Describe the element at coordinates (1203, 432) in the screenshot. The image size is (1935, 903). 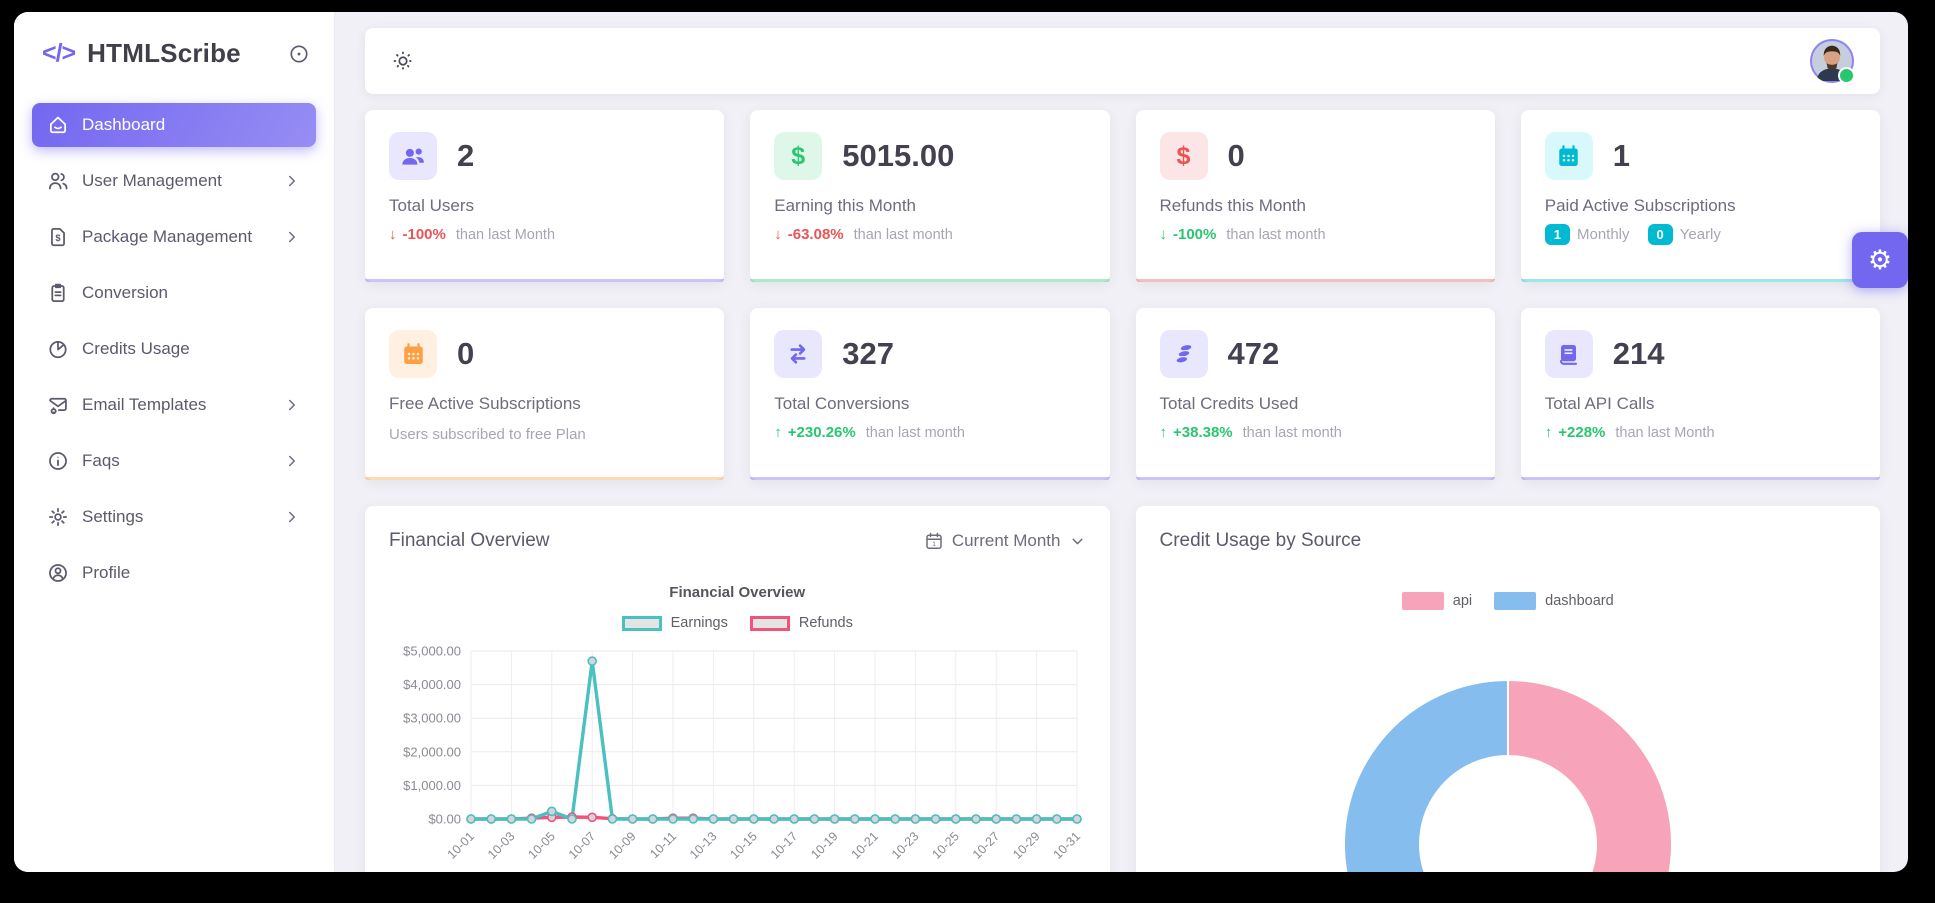
I see `stat-delta-percent: +38.38%` at that location.